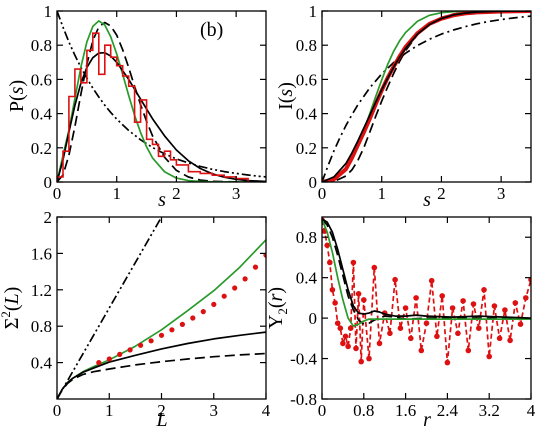  Describe the element at coordinates (161, 375) in the screenshot. I see `panel-2-series-3-line` at that location.